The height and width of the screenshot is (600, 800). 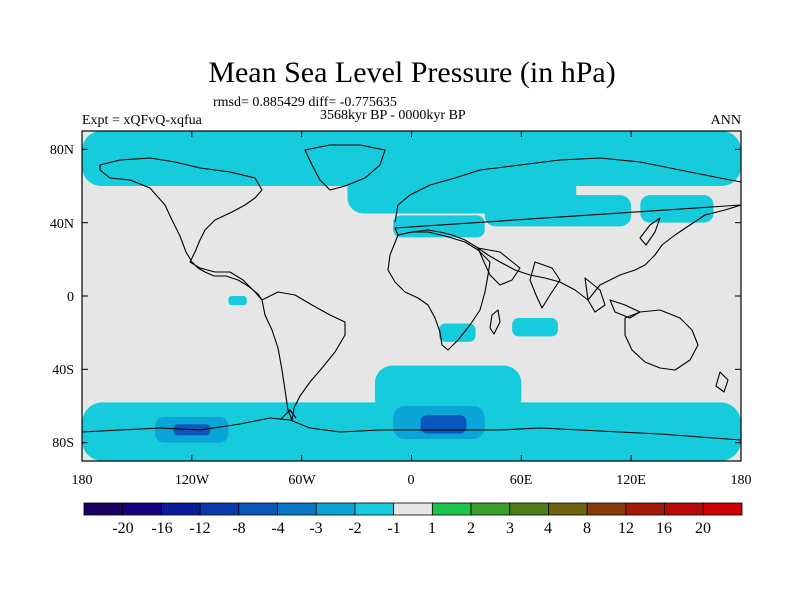 What do you see at coordinates (612, 298) in the screenshot?
I see `coast-southeast-asia` at bounding box center [612, 298].